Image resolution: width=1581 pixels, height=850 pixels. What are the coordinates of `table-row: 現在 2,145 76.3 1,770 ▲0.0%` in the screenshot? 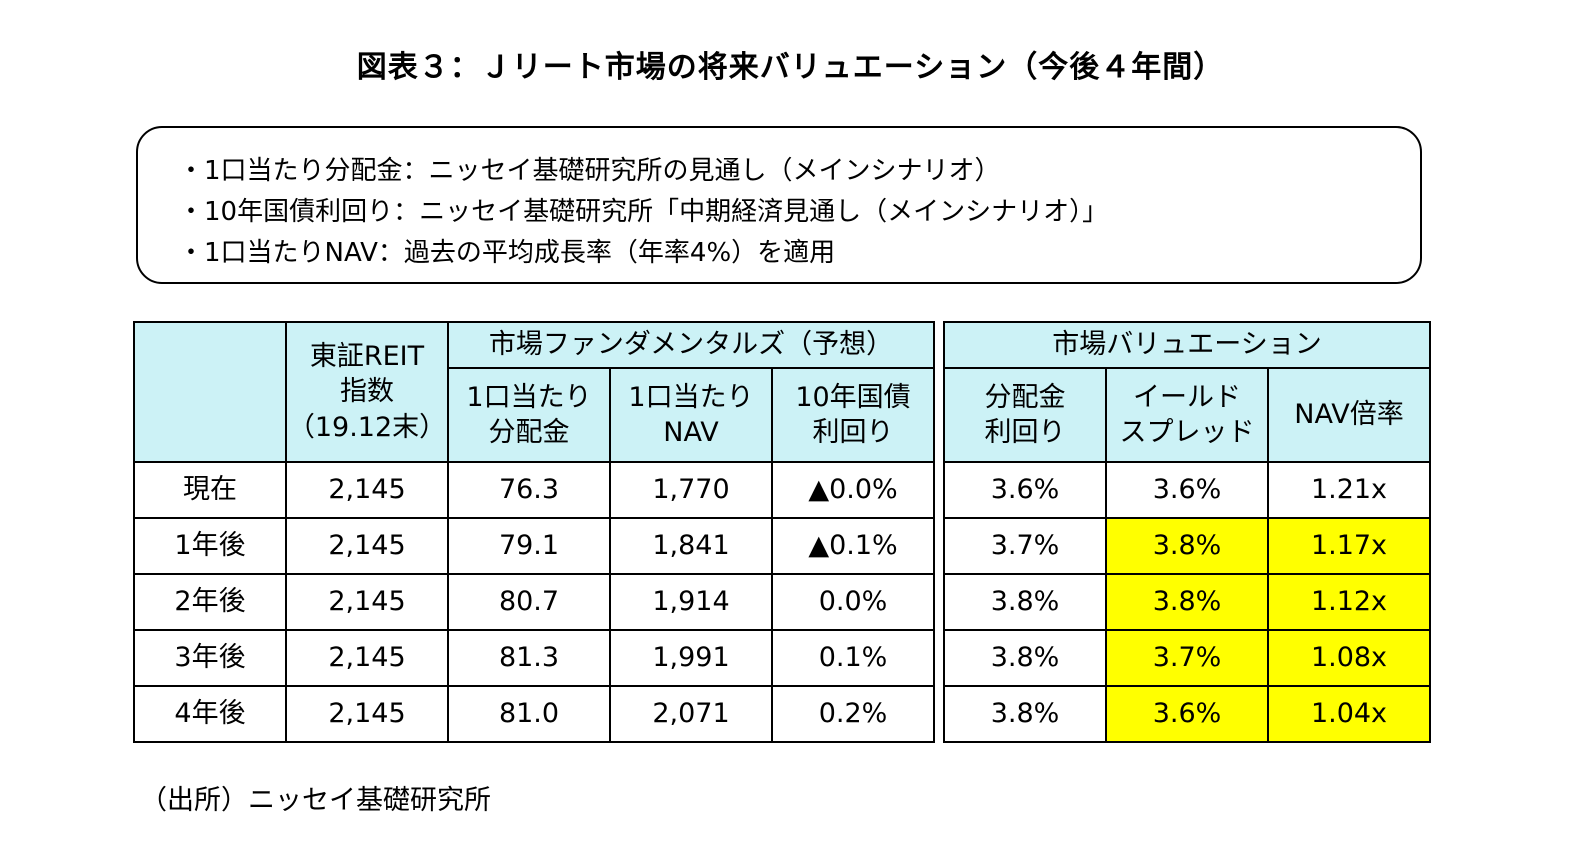 It's located at (534, 490).